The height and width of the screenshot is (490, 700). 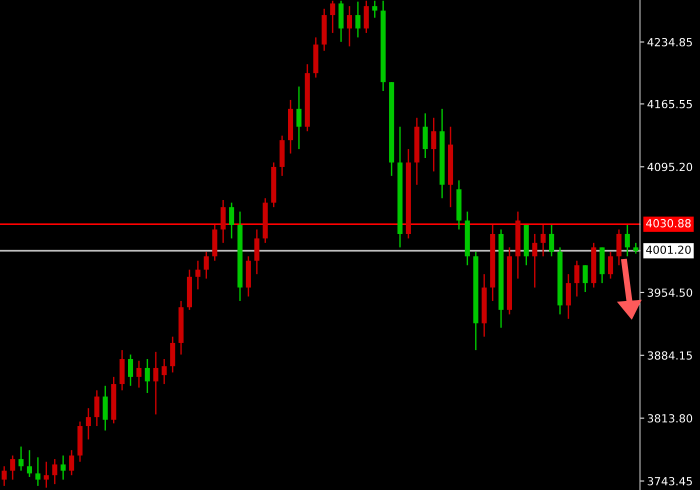 I want to click on y-tick-label: 4165.55, so click(x=669, y=104).